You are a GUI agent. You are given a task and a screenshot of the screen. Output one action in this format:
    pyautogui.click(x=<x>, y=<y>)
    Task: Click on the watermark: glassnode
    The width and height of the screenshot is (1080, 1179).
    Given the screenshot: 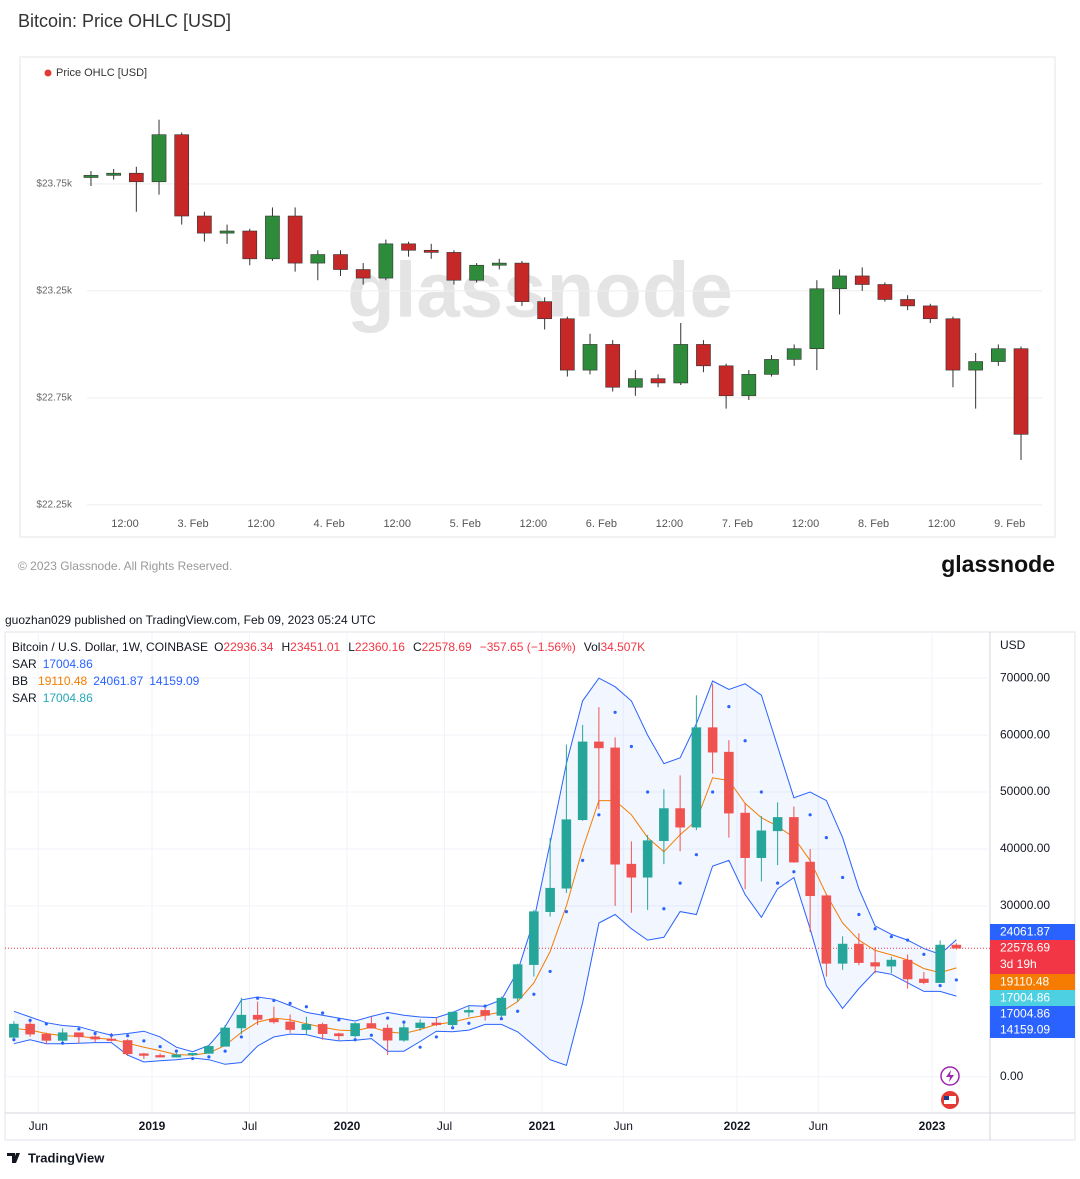 What is the action you would take?
    pyautogui.click(x=540, y=290)
    